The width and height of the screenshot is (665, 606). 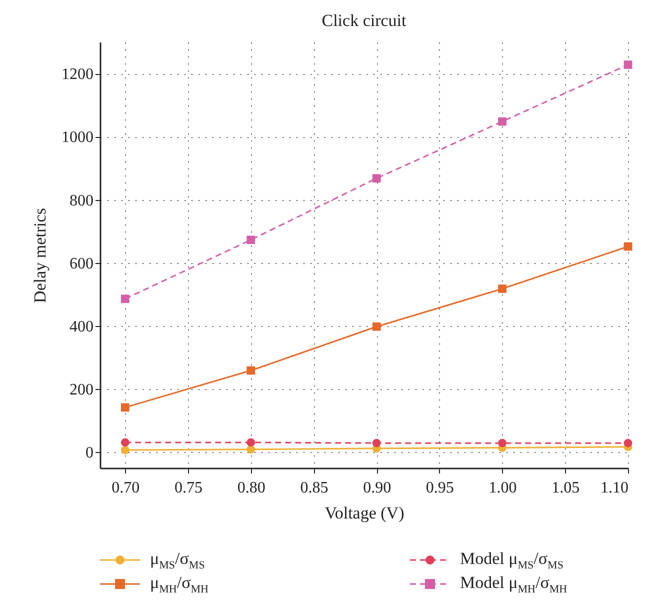 I want to click on y-tick-label: 800, so click(x=82, y=201).